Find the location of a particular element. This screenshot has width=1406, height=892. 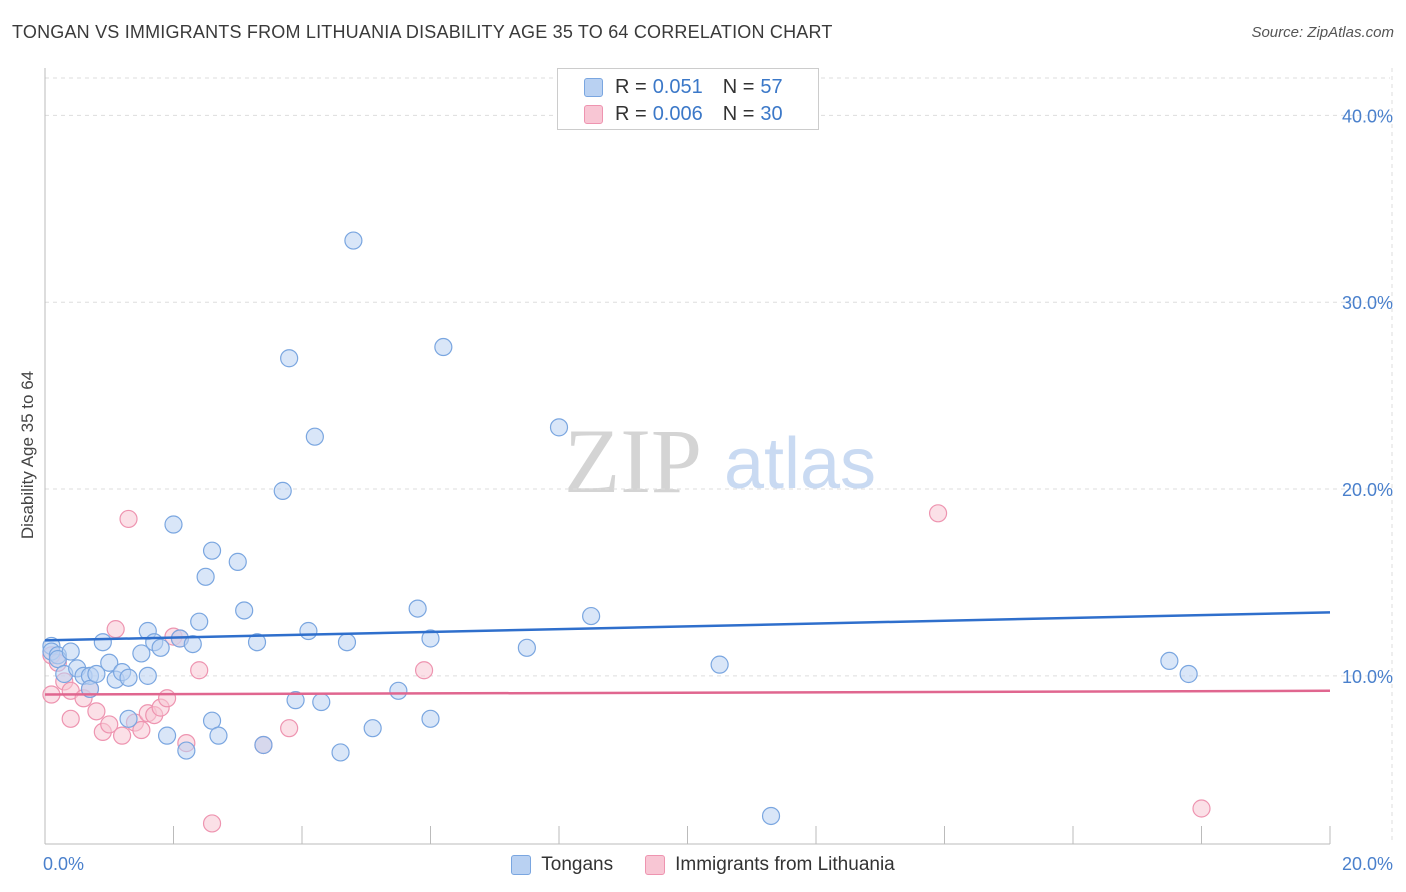

y-tick-label: 10.0% is located at coordinates (1367, 677).